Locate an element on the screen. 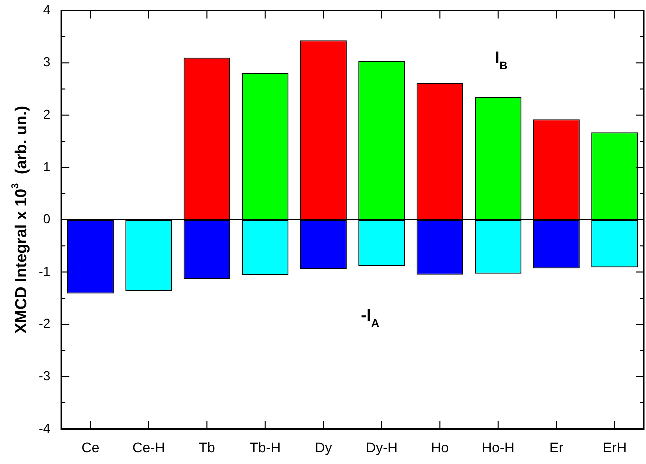 Image resolution: width=646 pixels, height=464 pixels. y-tick-label: 0 is located at coordinates (47, 219).